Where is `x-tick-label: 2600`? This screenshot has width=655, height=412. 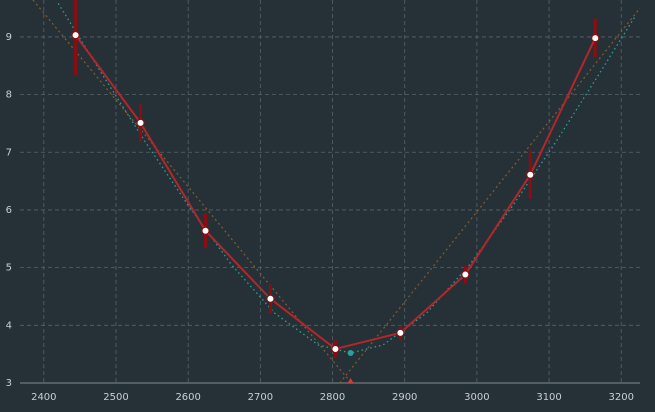
x-tick-label: 2600 is located at coordinates (187, 397).